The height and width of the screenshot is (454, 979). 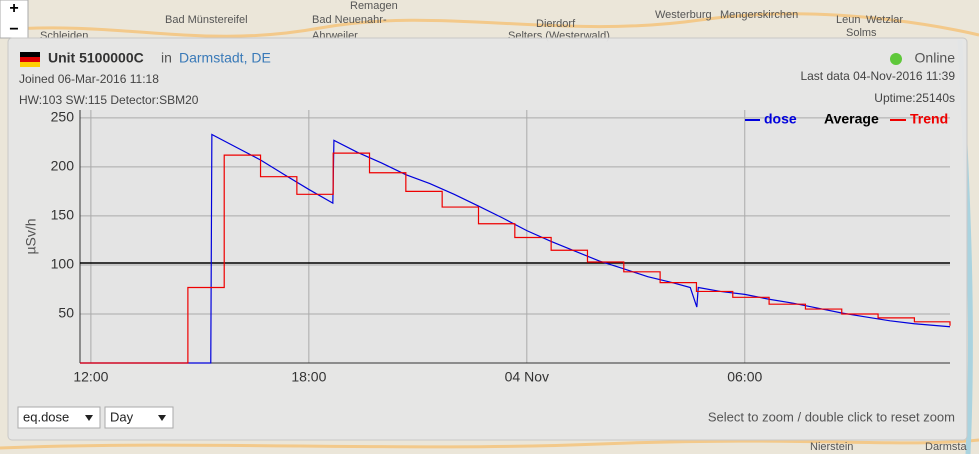 I want to click on measure-select, so click(x=59, y=417).